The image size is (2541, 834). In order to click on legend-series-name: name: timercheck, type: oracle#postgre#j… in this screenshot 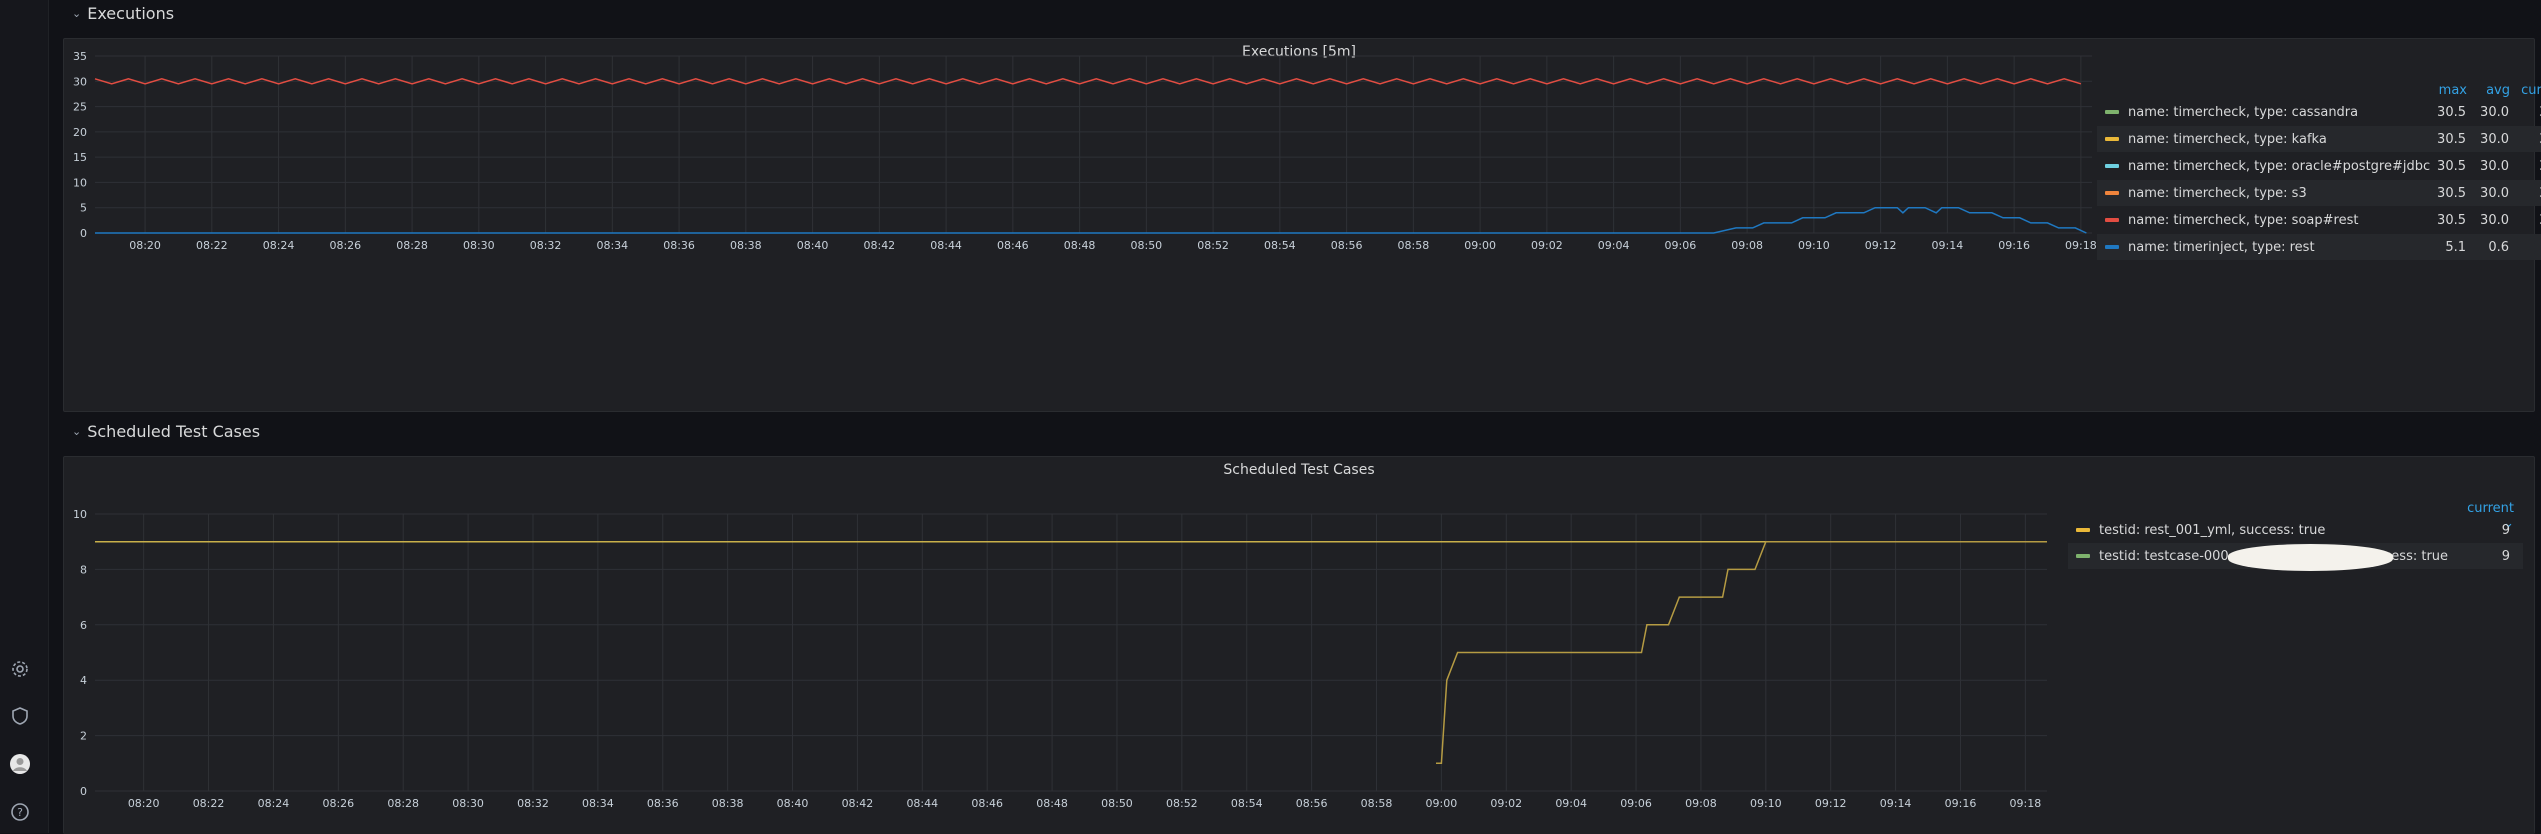, I will do `click(2279, 166)`.